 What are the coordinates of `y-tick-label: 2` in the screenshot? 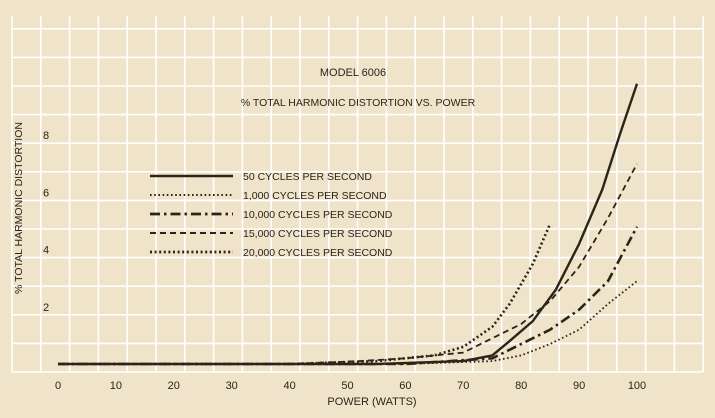 It's located at (46, 308).